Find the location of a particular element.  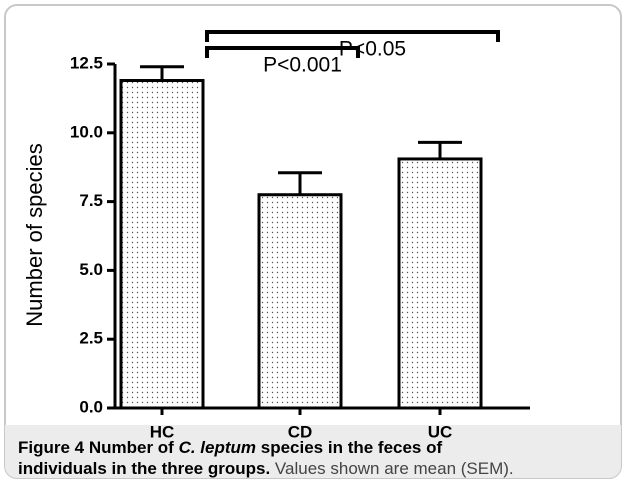

y-tick-label: 10.0 is located at coordinates (86, 131).